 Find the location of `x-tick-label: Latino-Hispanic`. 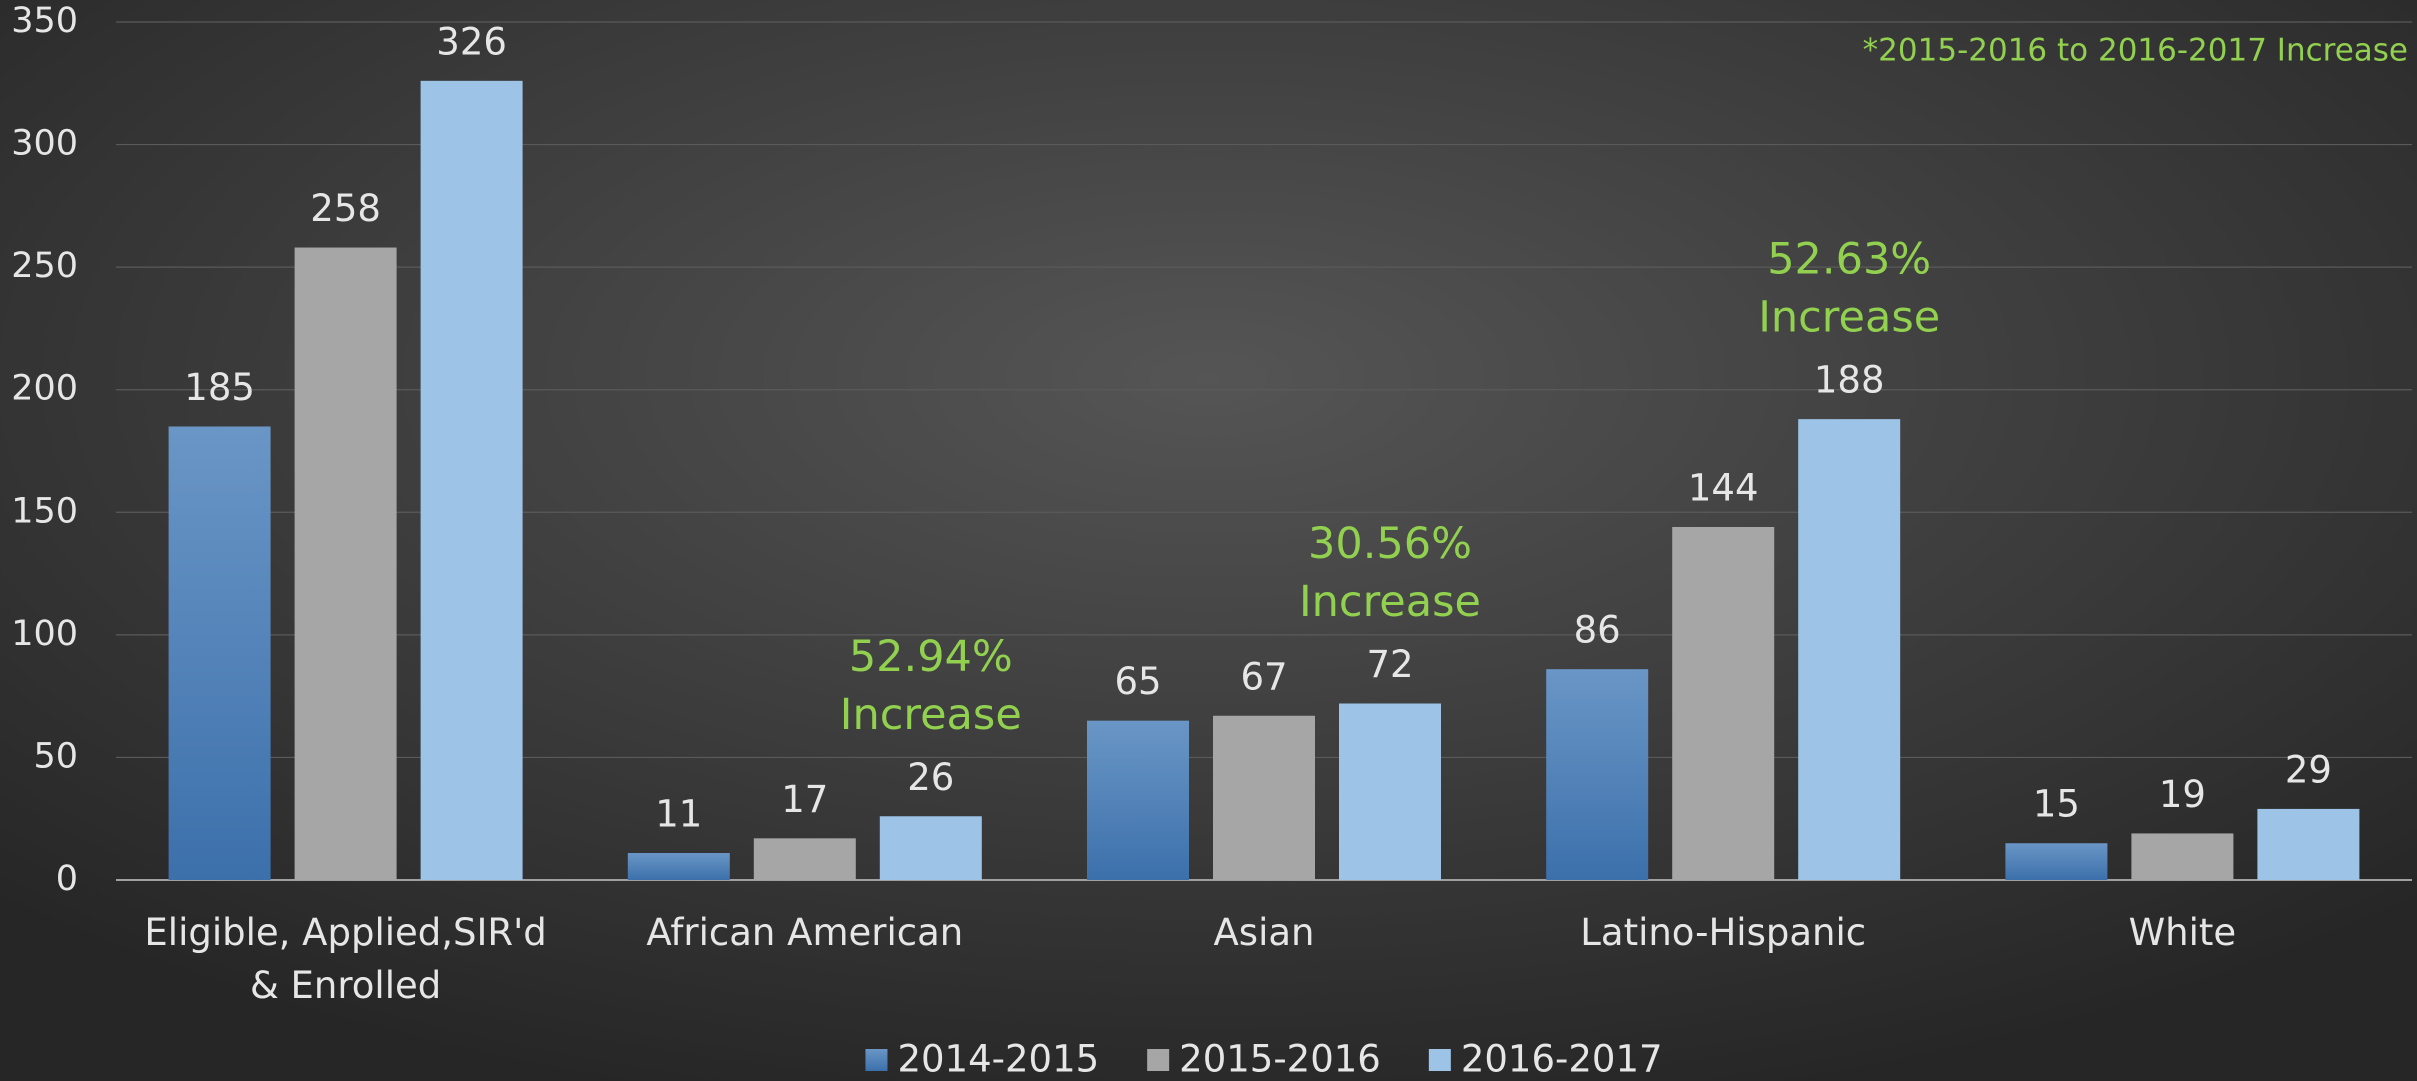

x-tick-label: Latino-Hispanic is located at coordinates (1723, 932).